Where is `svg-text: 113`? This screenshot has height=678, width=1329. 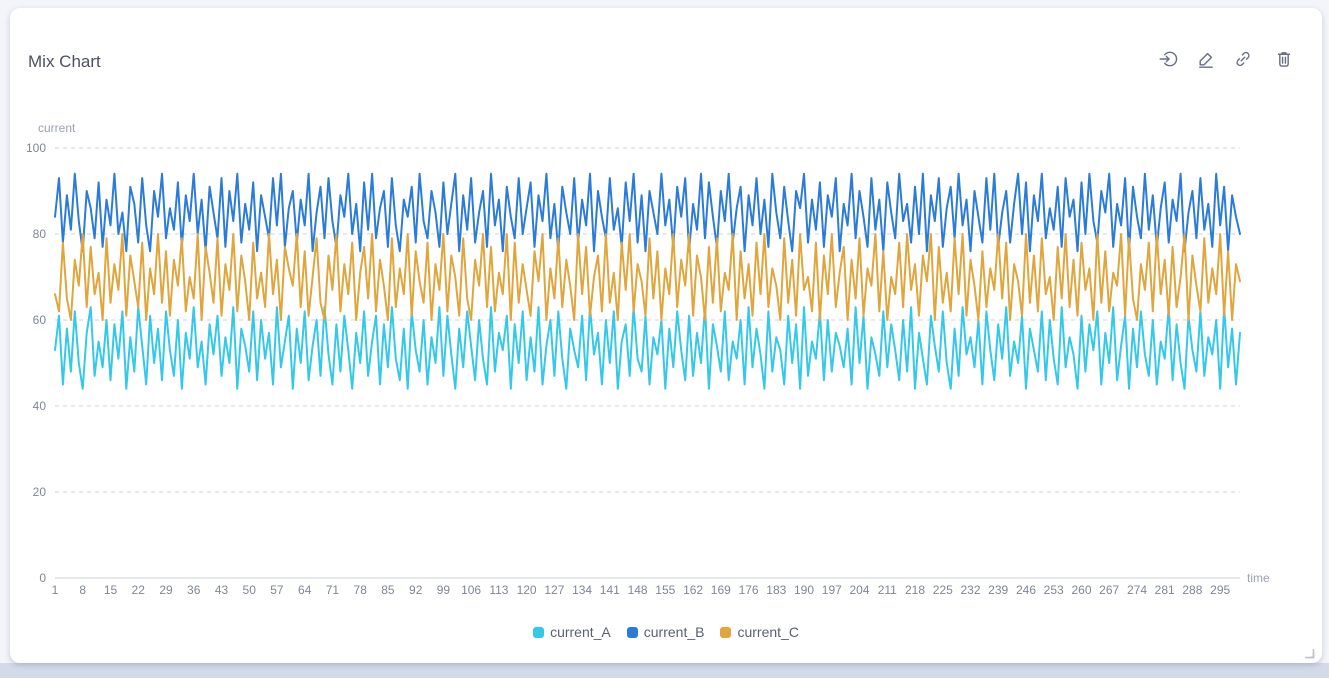 svg-text: 113 is located at coordinates (498, 590).